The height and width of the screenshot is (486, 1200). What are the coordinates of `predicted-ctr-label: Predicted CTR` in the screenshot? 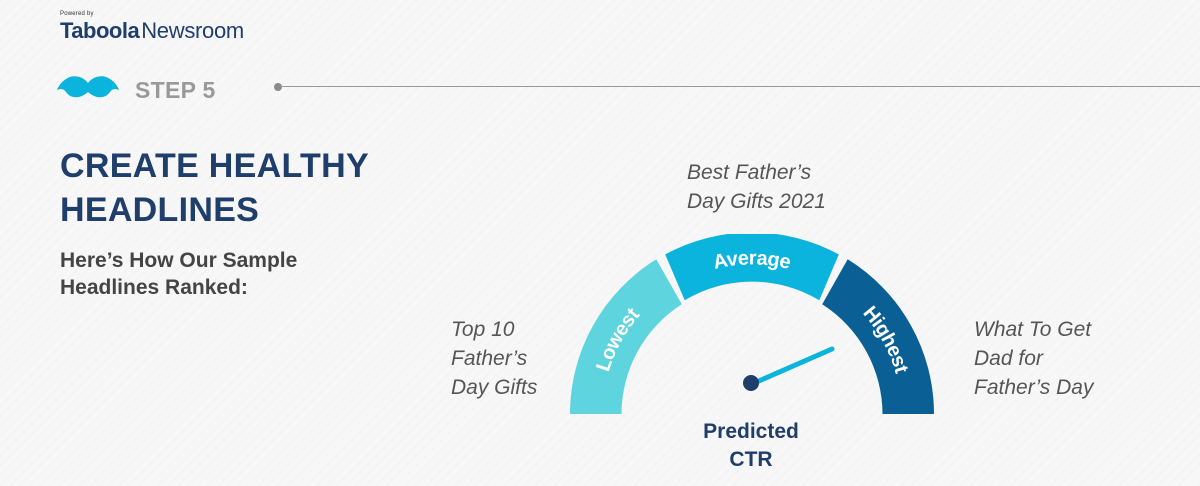 It's located at (751, 446).